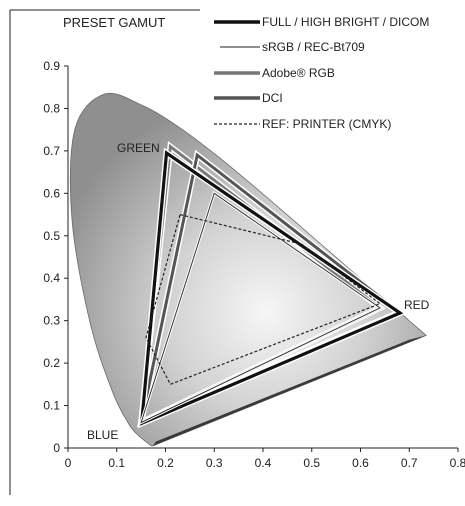 The height and width of the screenshot is (506, 465). Describe the element at coordinates (51, 278) in the screenshot. I see `y-tick-label: 0.4` at that location.